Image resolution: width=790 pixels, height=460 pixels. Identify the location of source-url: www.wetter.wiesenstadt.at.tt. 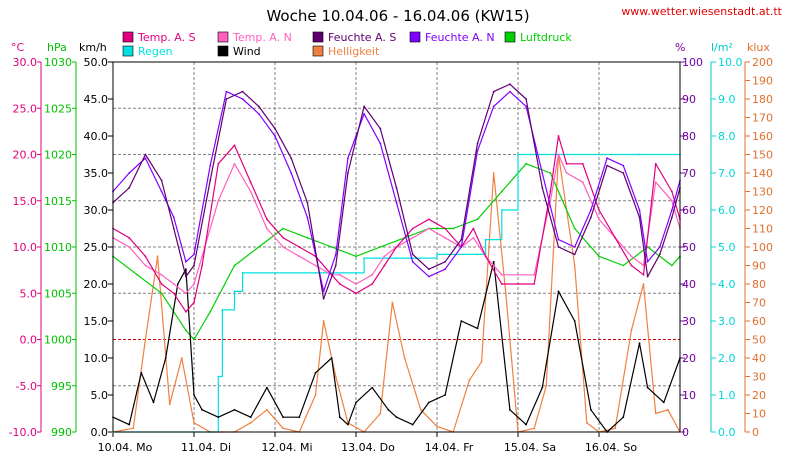
(701, 11).